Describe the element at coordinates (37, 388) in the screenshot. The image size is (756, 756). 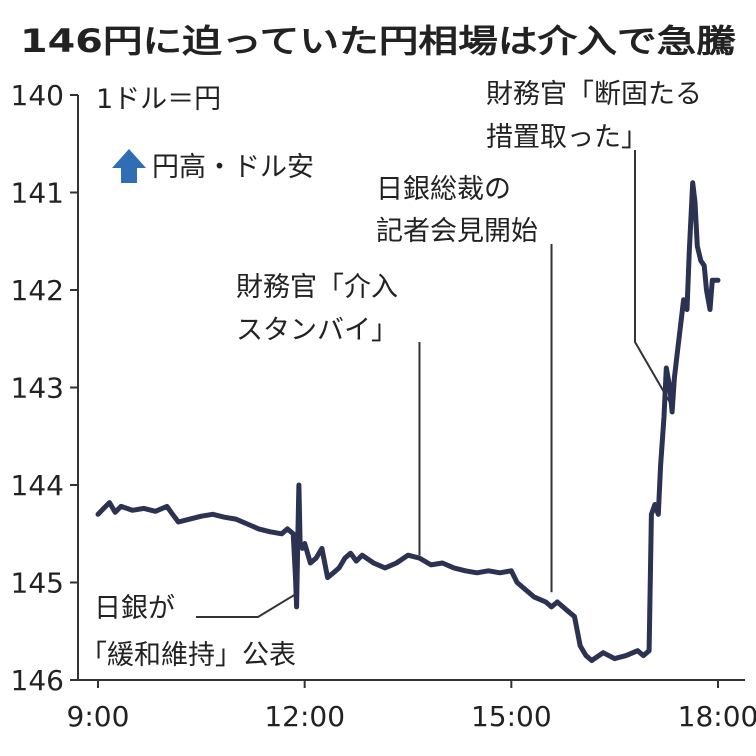
I see `y-tick-label: 143` at that location.